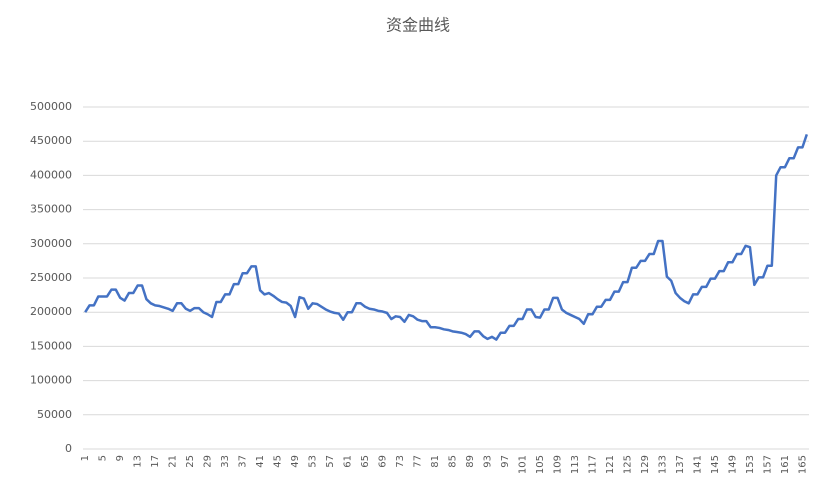 This screenshot has width=837, height=494. Describe the element at coordinates (225, 461) in the screenshot. I see `x-tick-label: 33` at that location.